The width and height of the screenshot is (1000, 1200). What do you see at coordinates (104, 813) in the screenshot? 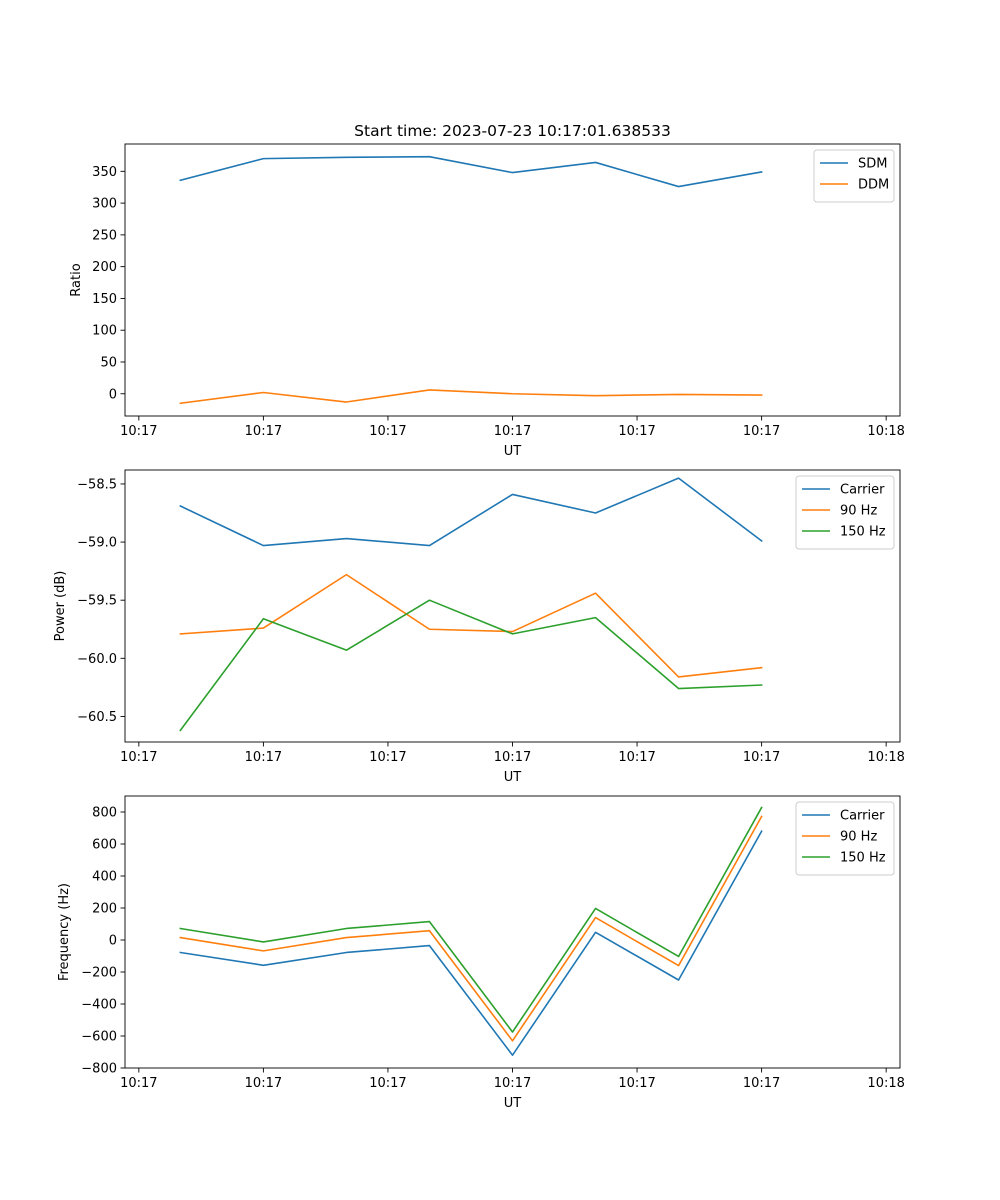
I see `y-tick-label: 800` at bounding box center [104, 813].